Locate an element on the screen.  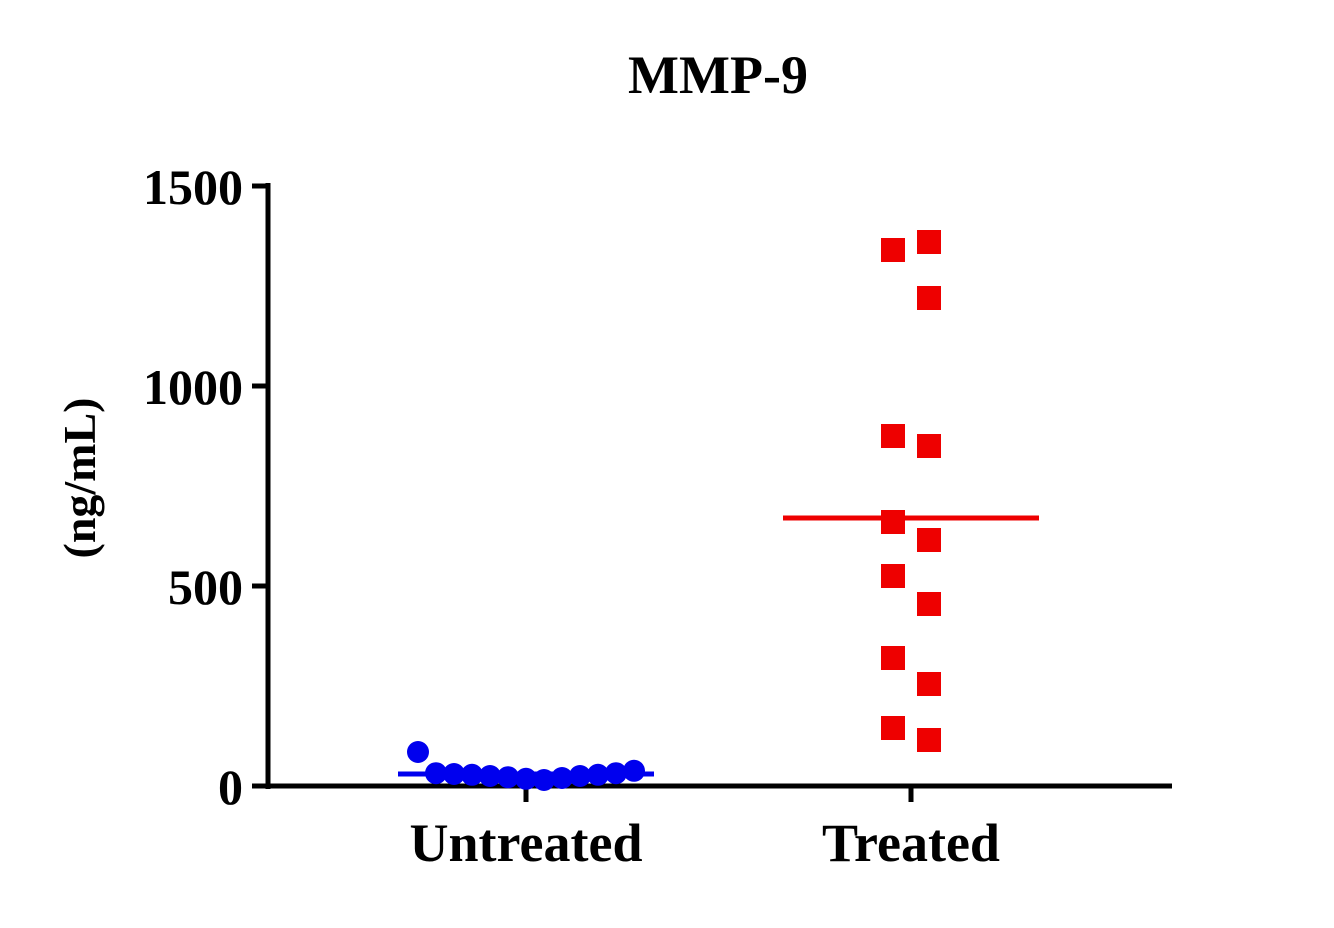
y-tick-label-0: 0 is located at coordinates (230, 787).